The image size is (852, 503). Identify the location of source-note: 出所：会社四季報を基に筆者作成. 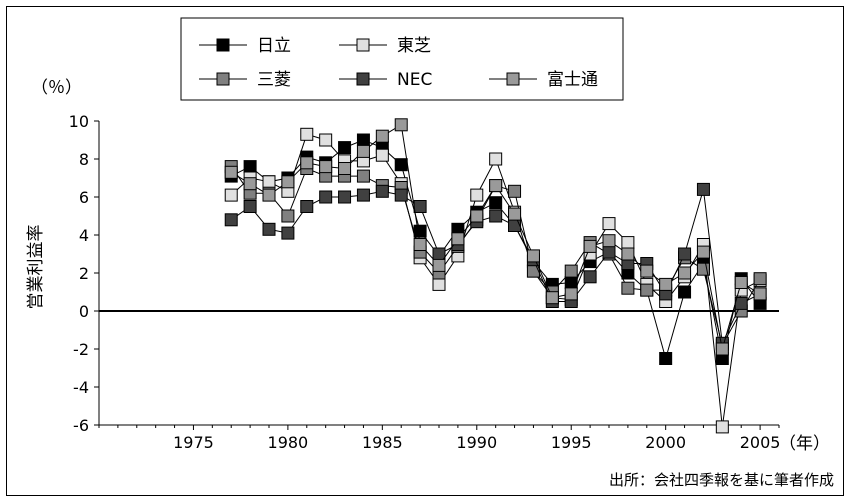
(721, 480).